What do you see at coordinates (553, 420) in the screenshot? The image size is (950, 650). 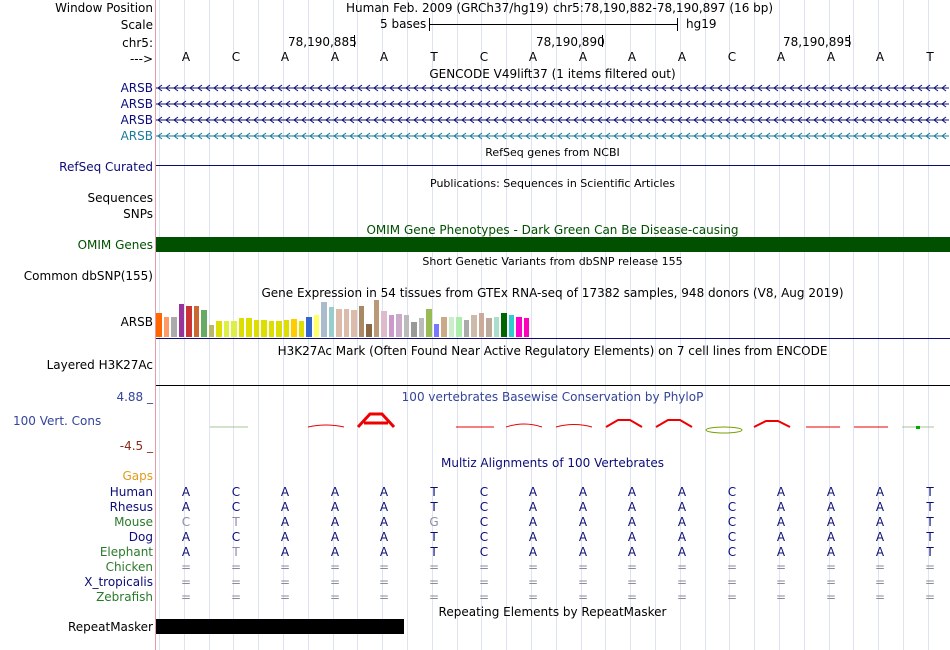 I see `phylop-graph` at bounding box center [553, 420].